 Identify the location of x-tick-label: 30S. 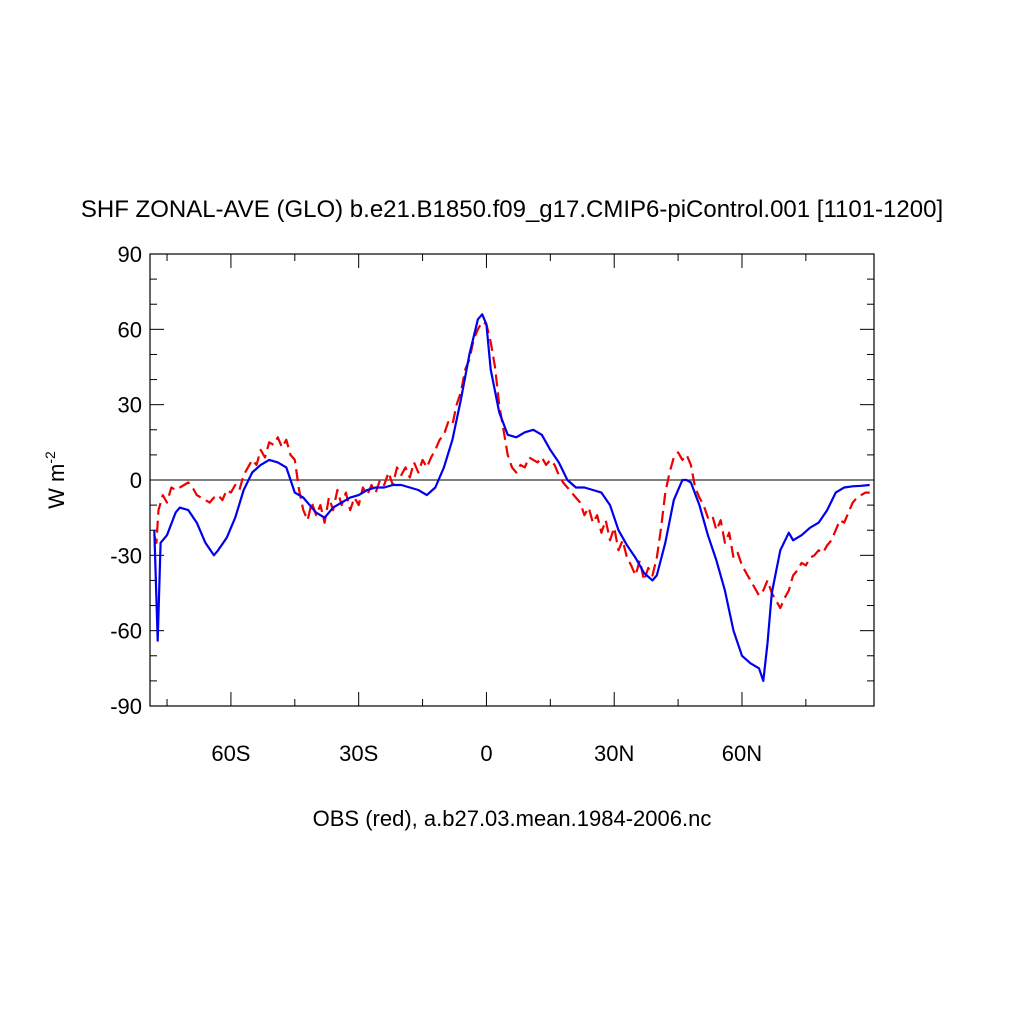
(358, 753).